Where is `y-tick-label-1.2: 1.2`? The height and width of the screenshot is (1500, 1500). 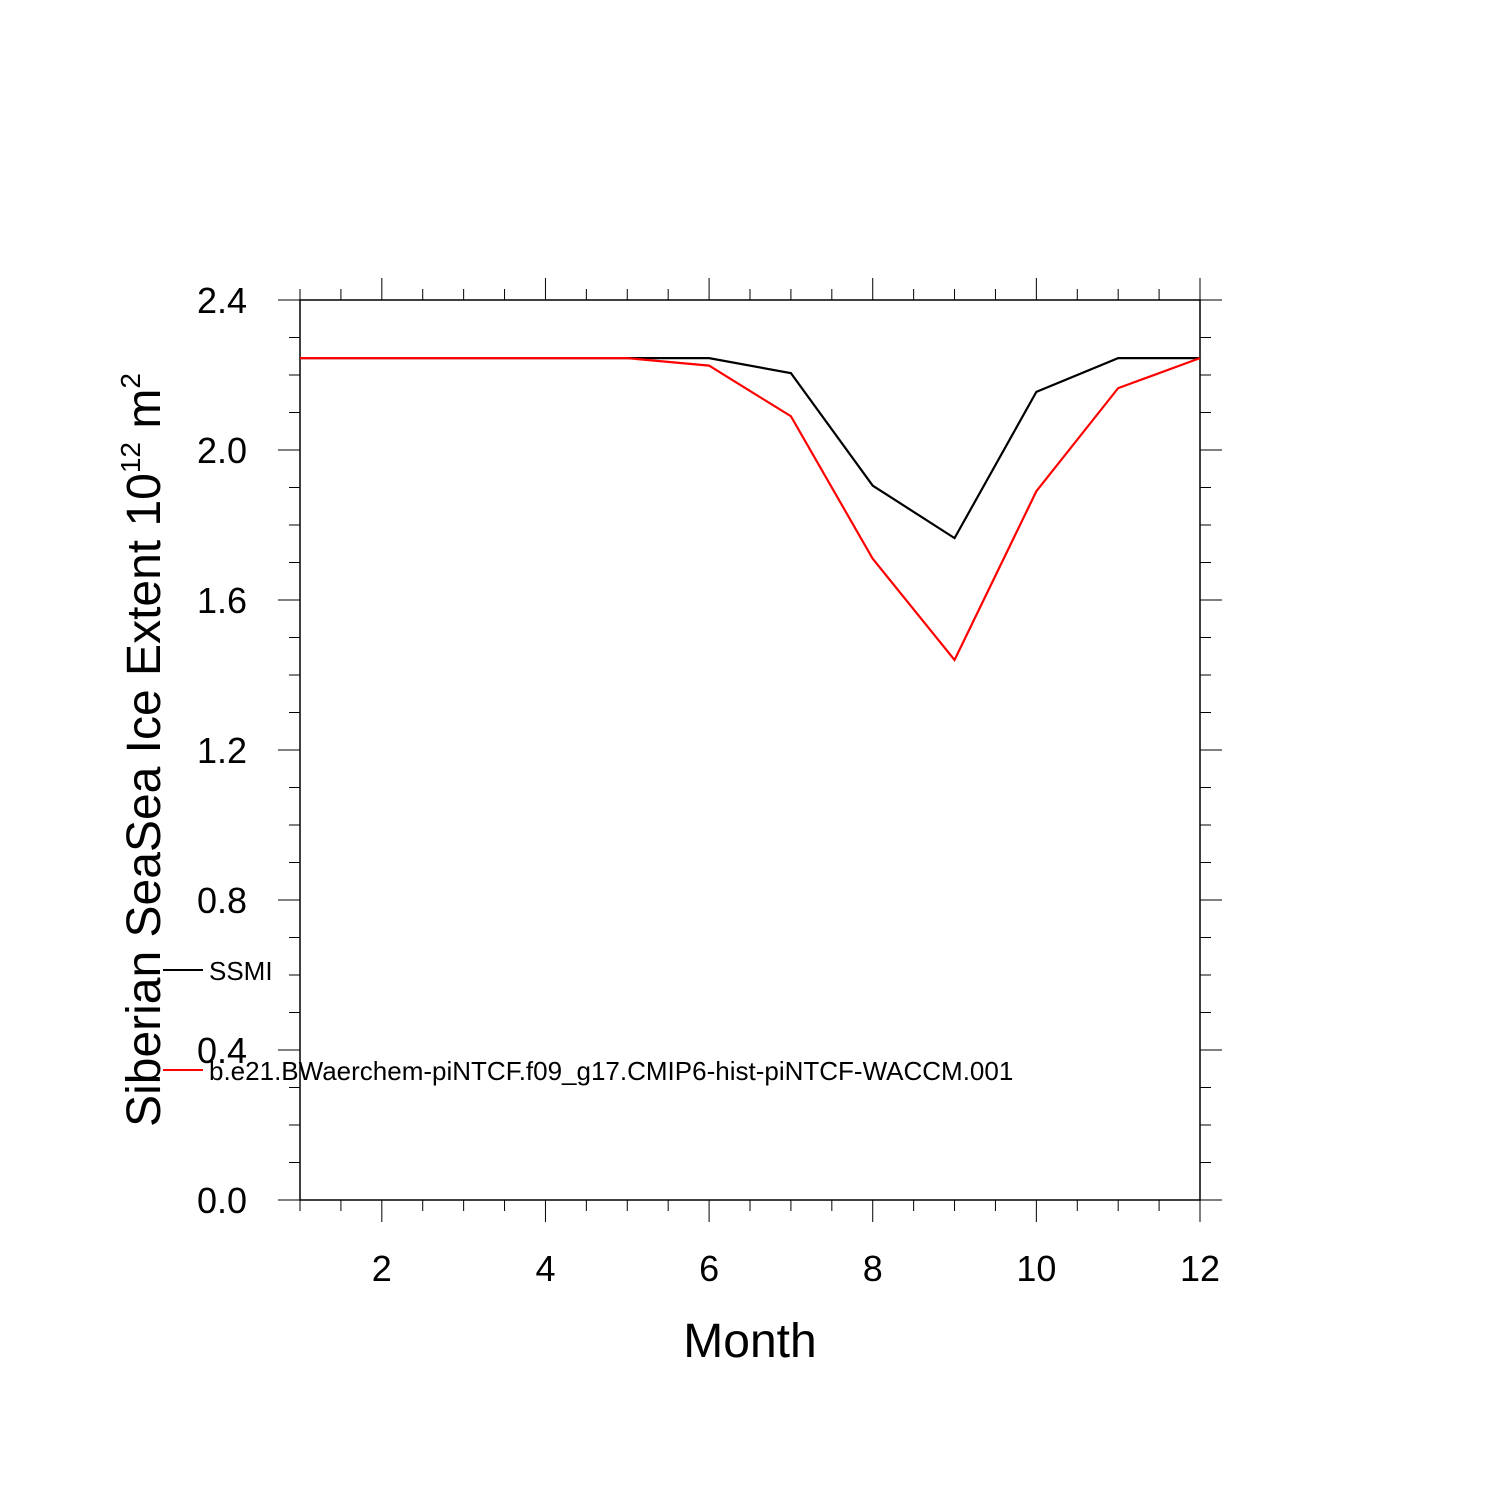 y-tick-label-1.2: 1.2 is located at coordinates (222, 750).